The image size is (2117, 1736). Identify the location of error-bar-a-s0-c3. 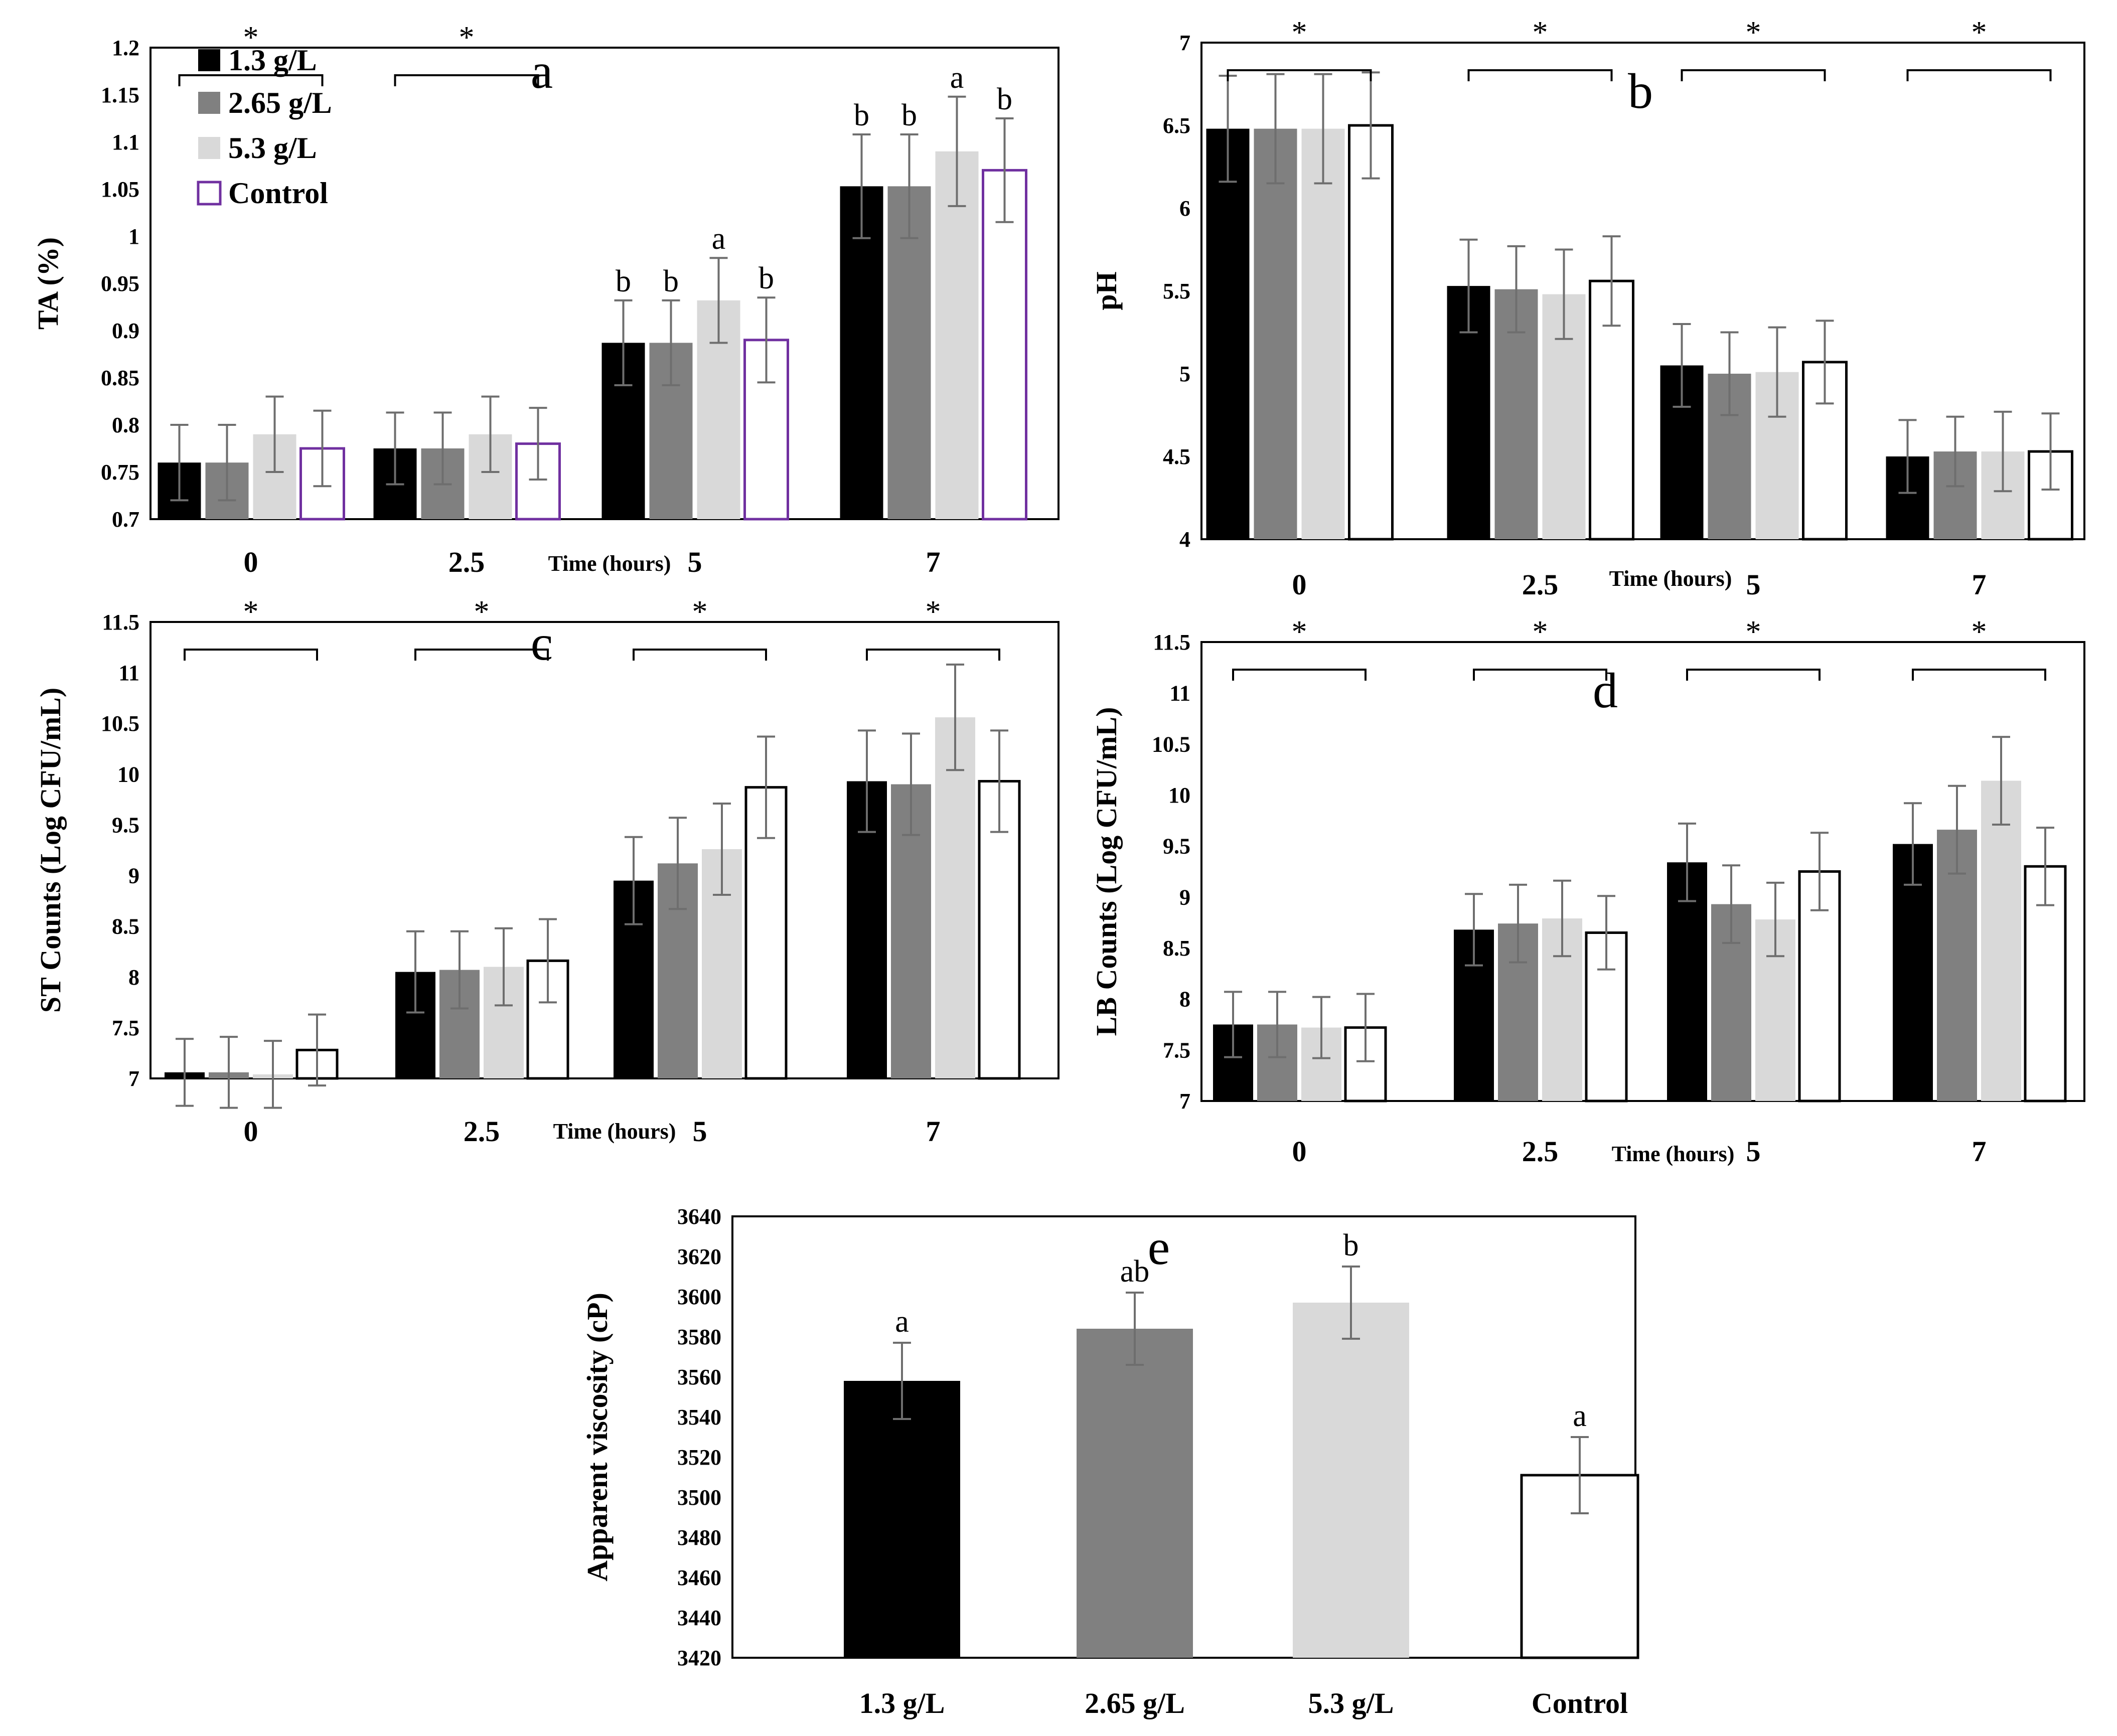
(861, 186).